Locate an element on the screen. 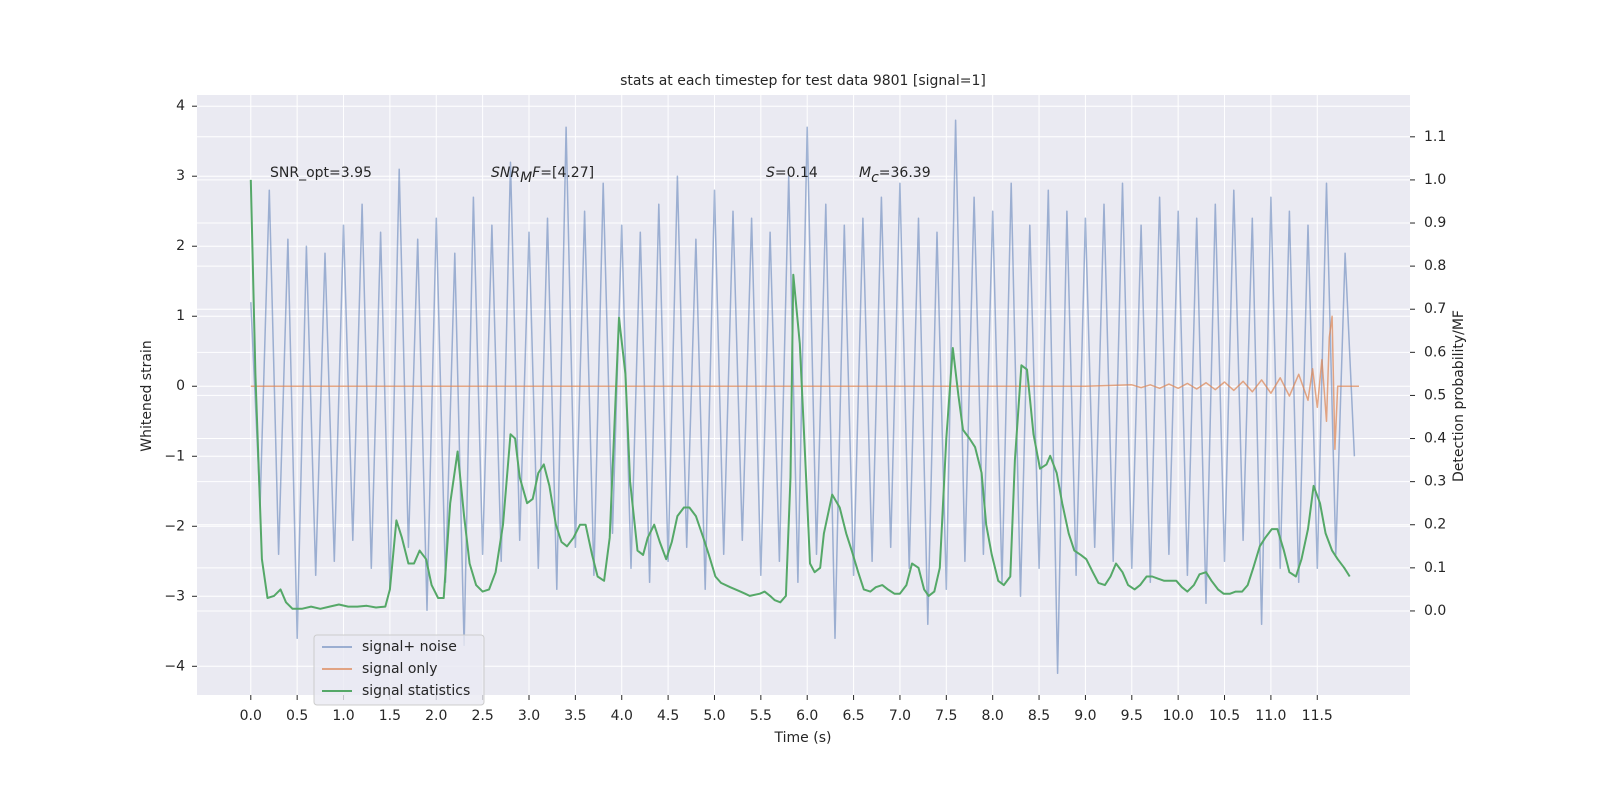 Image resolution: width=1600 pixels, height=800 pixels. y-tick-label: 2 is located at coordinates (180, 246).